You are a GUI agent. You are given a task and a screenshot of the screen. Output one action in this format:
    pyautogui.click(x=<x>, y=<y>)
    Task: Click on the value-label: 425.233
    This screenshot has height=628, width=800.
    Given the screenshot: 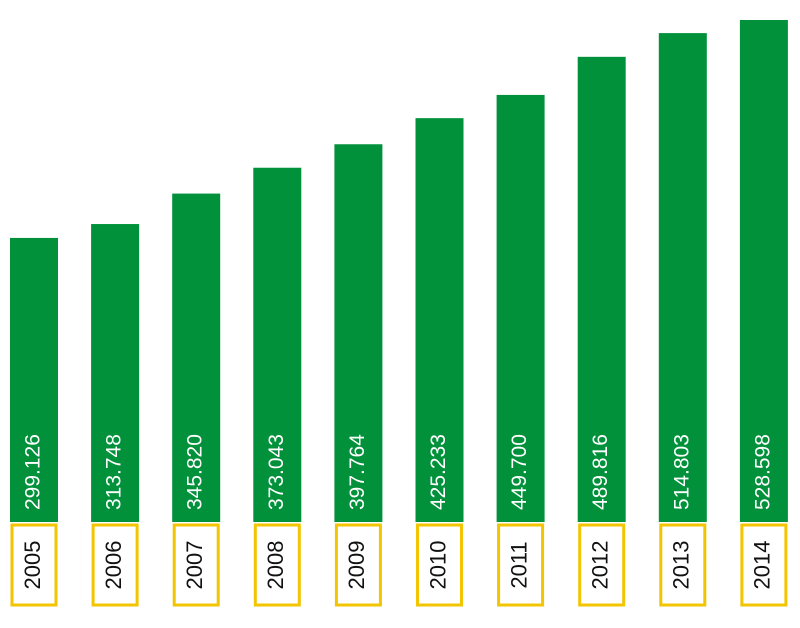 What is the action you would take?
    pyautogui.click(x=438, y=472)
    